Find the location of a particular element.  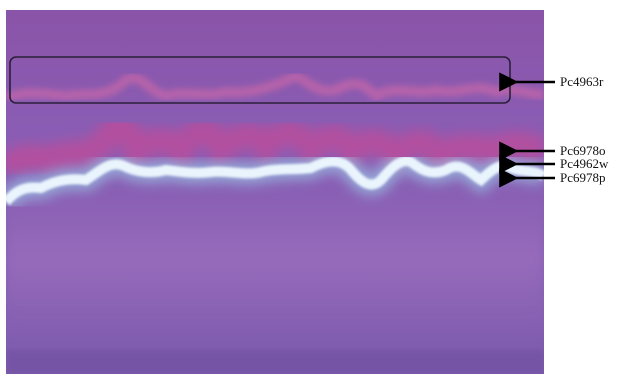

label-pc6978p: Pc6978p is located at coordinates (583, 177).